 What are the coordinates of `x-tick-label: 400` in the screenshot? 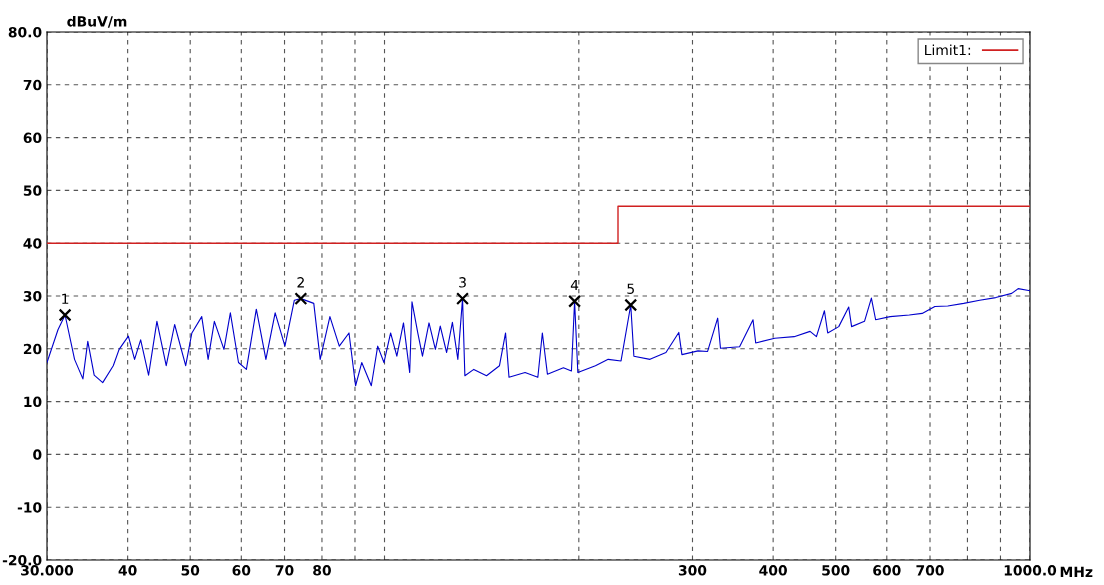 It's located at (773, 570).